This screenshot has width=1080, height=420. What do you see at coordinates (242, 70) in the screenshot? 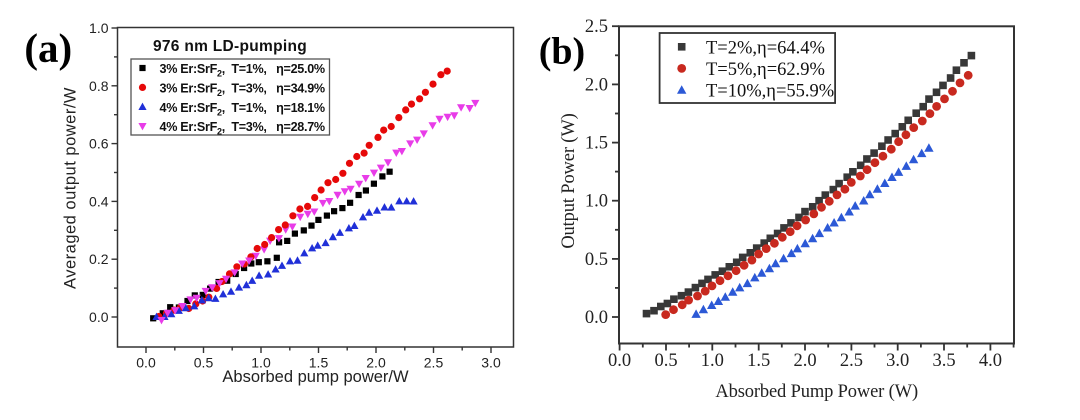
I see `svg-text: 3% Er:SrF2, T=1%, η=25.0%` at bounding box center [242, 70].